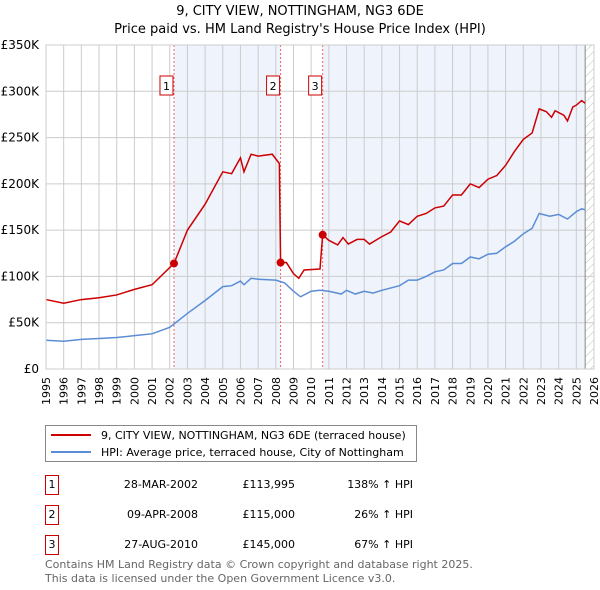 The image size is (600, 590). What do you see at coordinates (589, 207) in the screenshot?
I see `forecast-hatch` at bounding box center [589, 207].